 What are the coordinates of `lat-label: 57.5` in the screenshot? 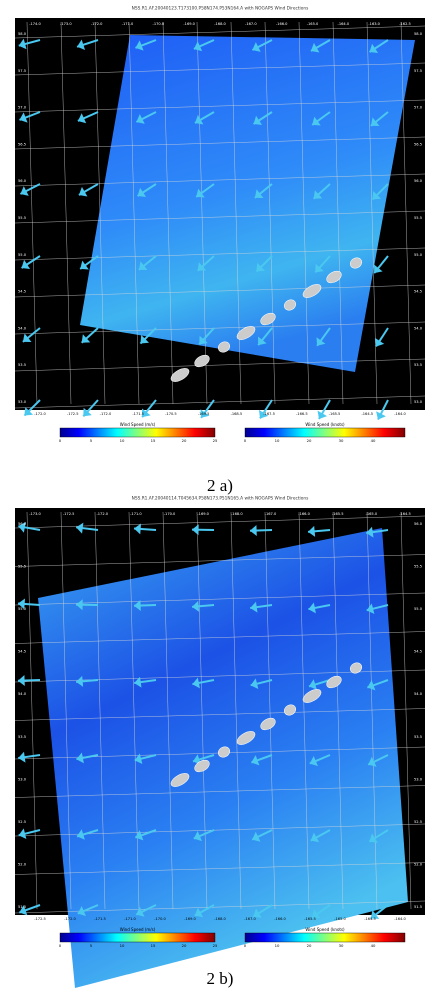 It's located at (418, 71).